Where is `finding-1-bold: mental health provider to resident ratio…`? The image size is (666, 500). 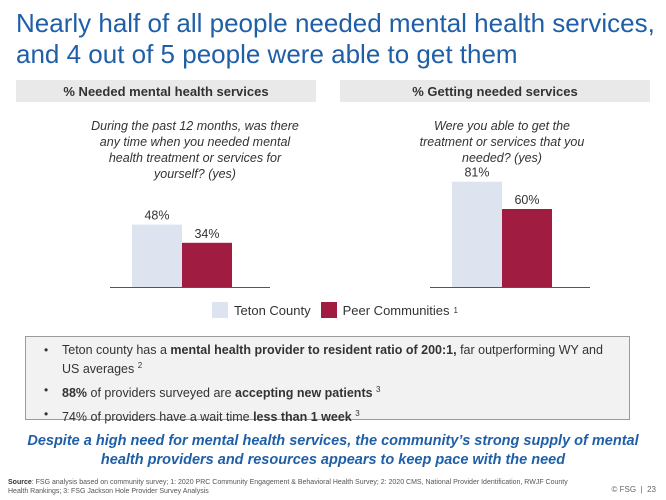
finding-1-bold: mental health provider to resident ratio… is located at coordinates (313, 350).